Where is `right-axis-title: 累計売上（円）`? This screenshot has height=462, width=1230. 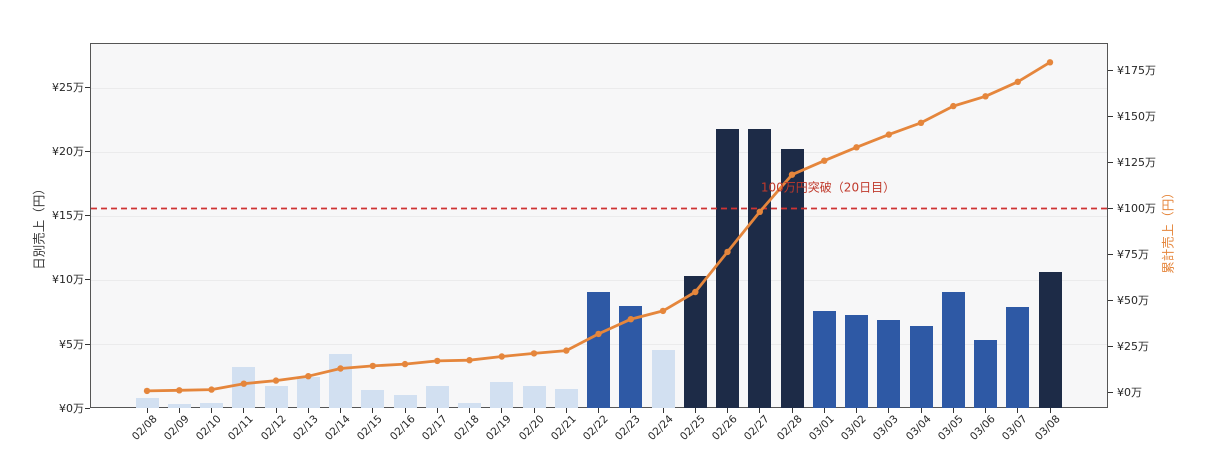 right-axis-title: 累計売上（円） is located at coordinates (1168, 230).